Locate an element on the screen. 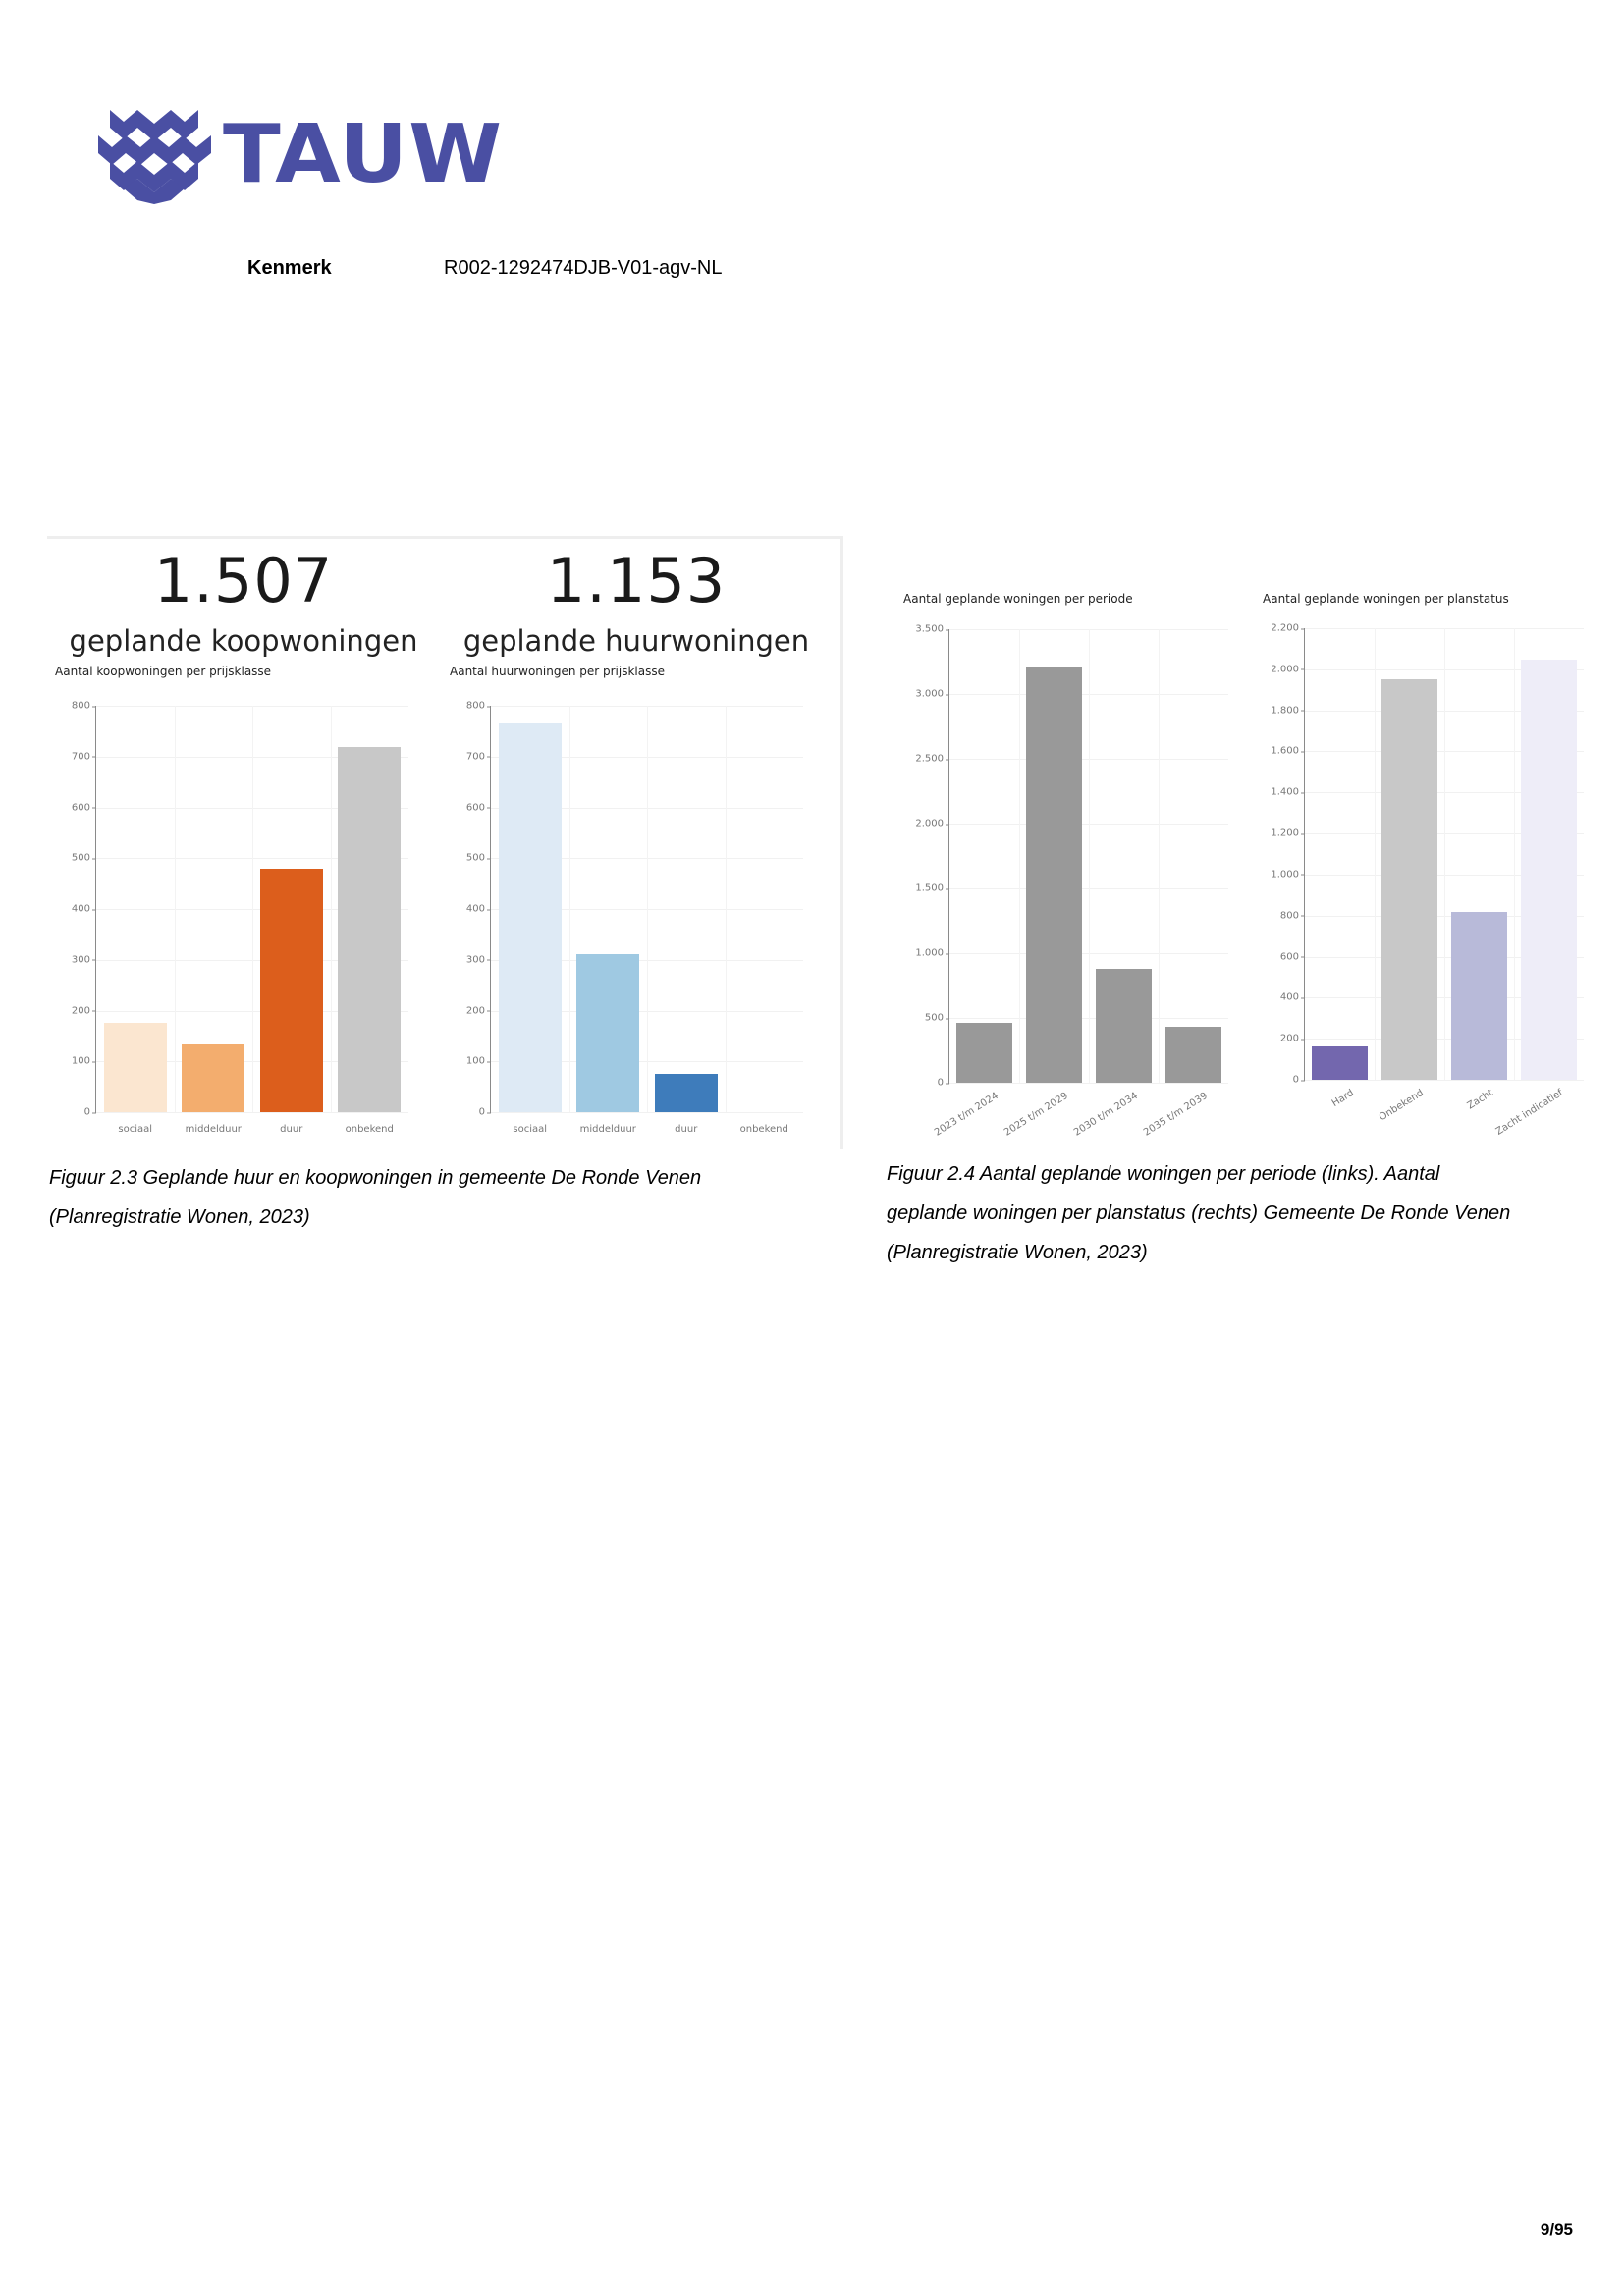 The image size is (1624, 2296). y-tick-label: 3.000 is located at coordinates (932, 694).